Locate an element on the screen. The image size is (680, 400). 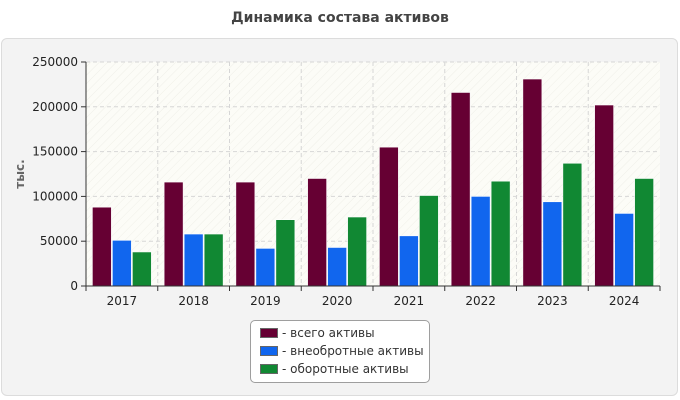
legend-label: - оборотные активы is located at coordinates (345, 369).